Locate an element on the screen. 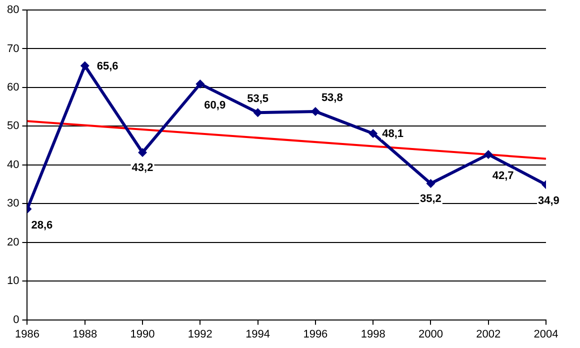  x-tick-label: 2002 is located at coordinates (488, 334).